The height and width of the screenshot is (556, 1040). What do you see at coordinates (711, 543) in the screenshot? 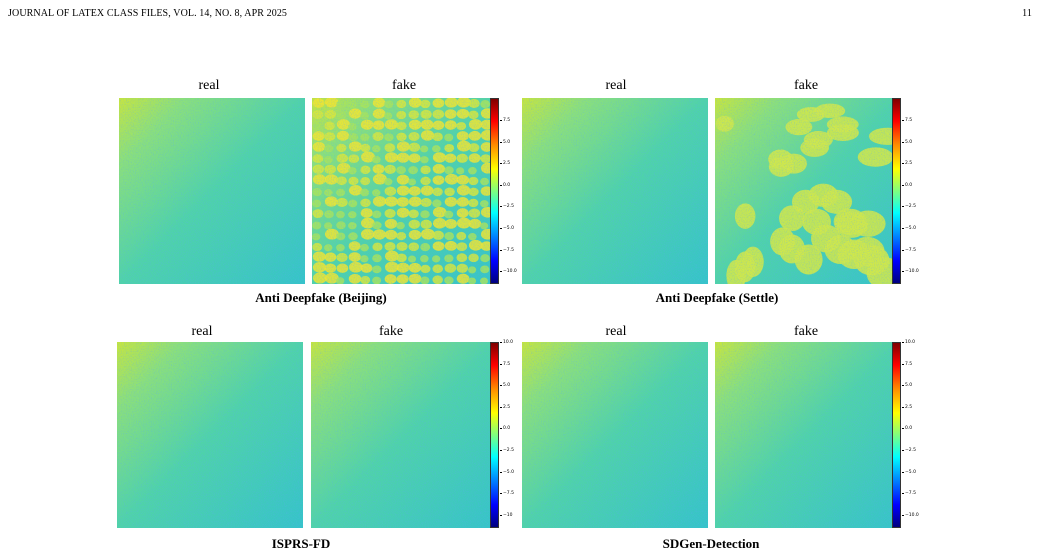
I see `figure-caption: SDGen-Detection` at bounding box center [711, 543].